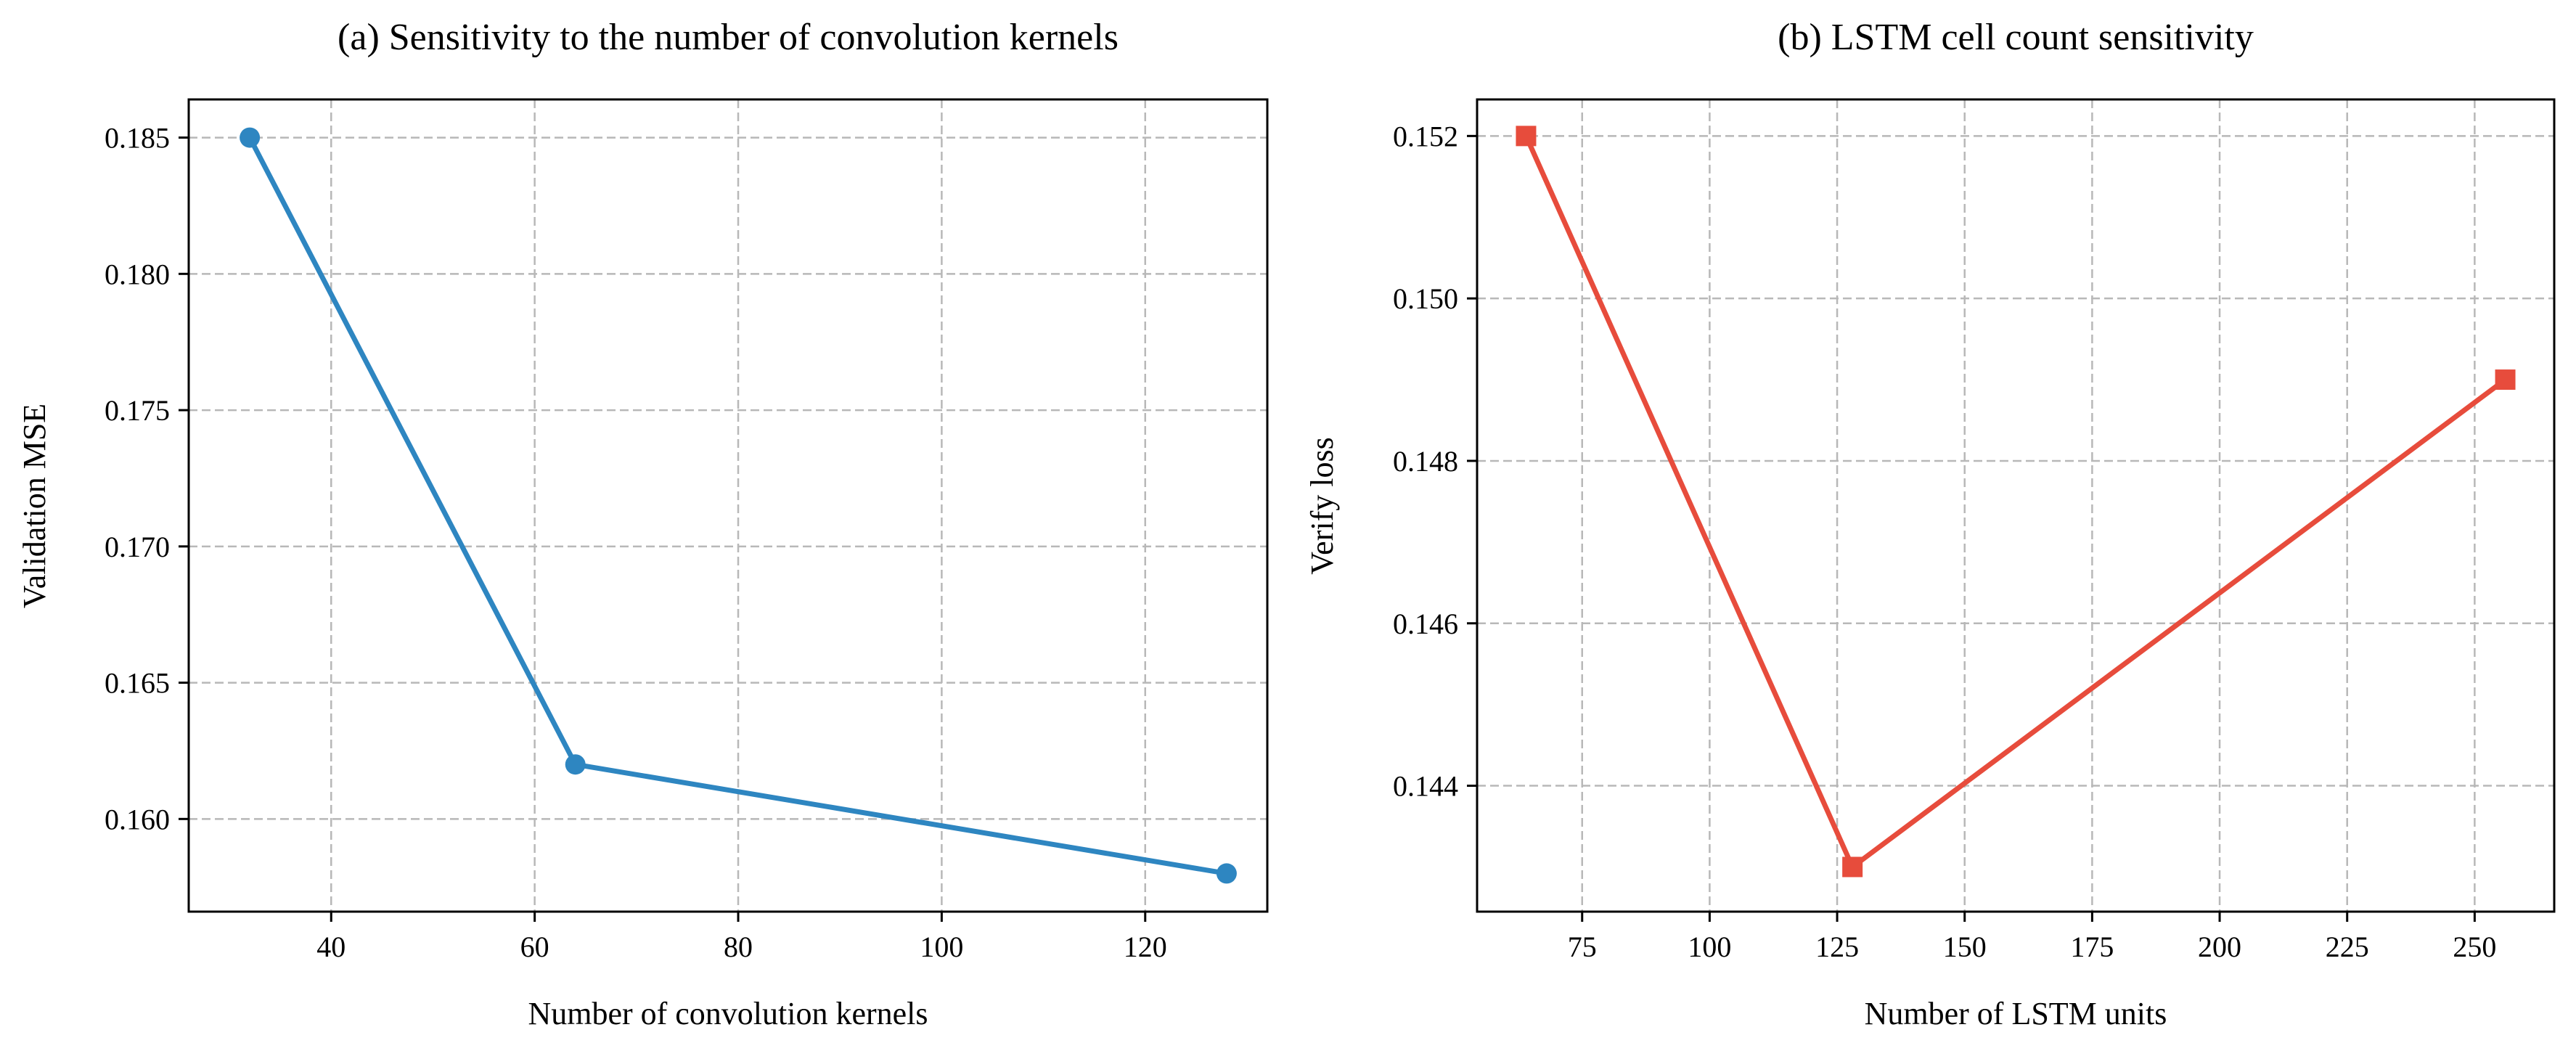 The height and width of the screenshot is (1051, 2576). What do you see at coordinates (1583, 947) in the screenshot?
I see `x-tick-label: 75` at bounding box center [1583, 947].